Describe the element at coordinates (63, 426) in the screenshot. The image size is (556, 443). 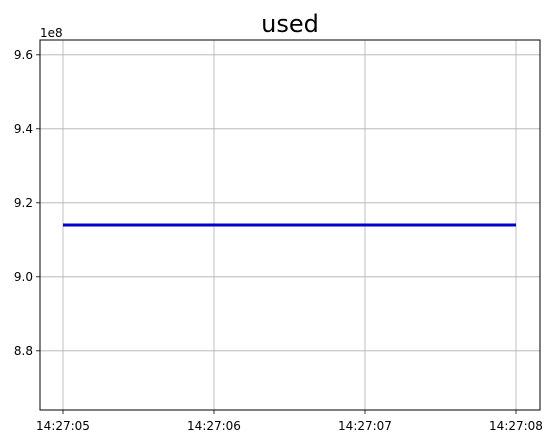
I see `x-tick-label: 14:27:05` at that location.